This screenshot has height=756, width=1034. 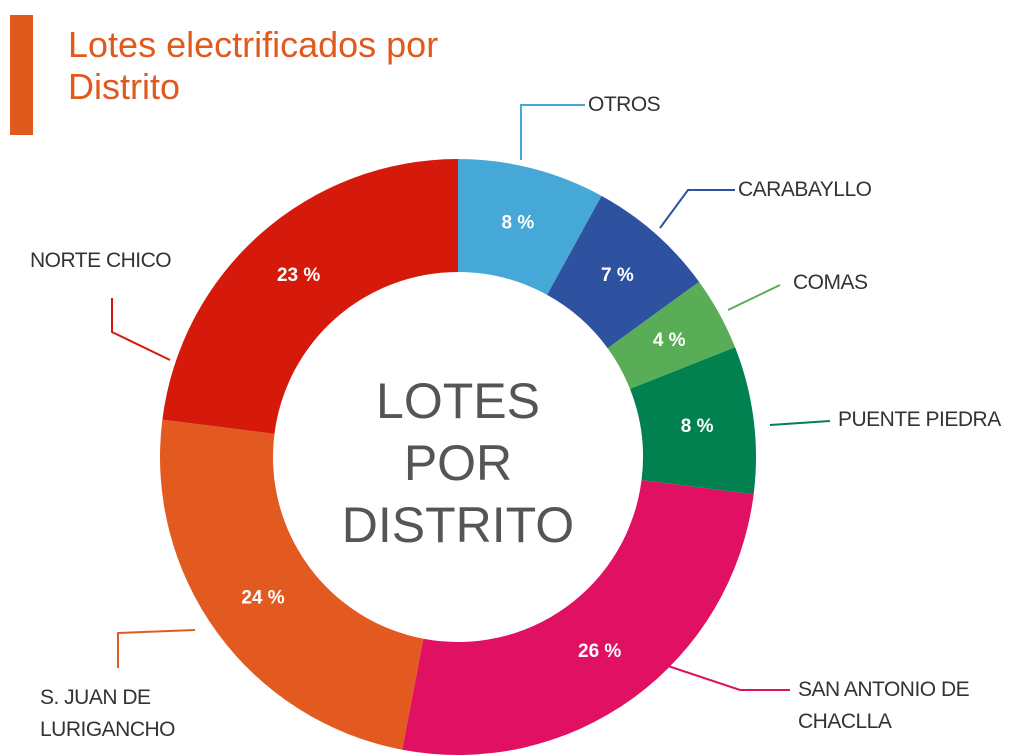 What do you see at coordinates (253, 65) in the screenshot?
I see `chart-title: Lotes electrificados por Distrito` at bounding box center [253, 65].